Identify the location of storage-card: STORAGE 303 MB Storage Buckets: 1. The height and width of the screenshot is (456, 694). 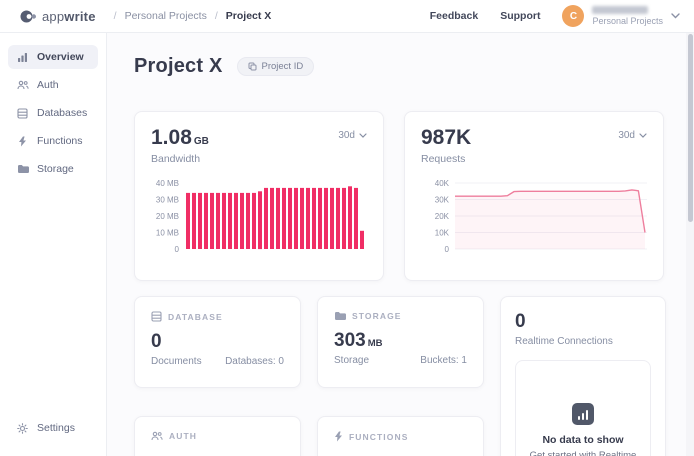
(400, 342).